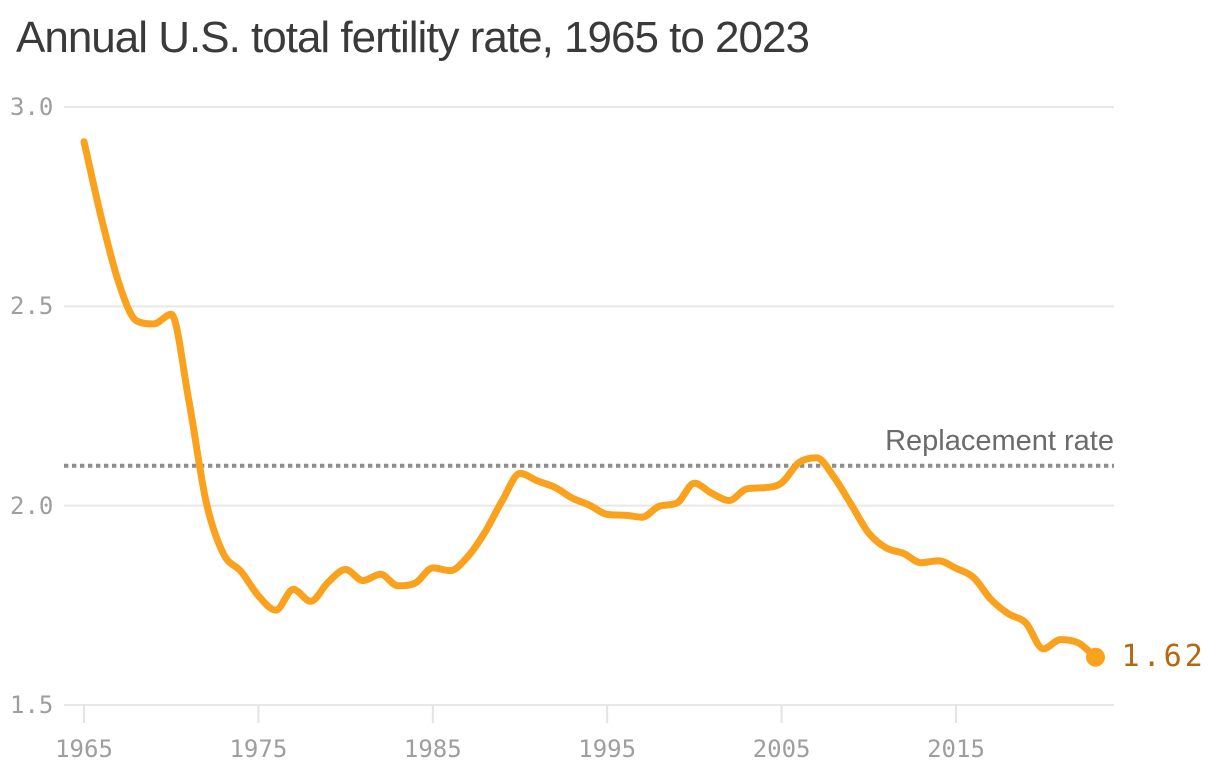 Image resolution: width=1220 pixels, height=774 pixels. Describe the element at coordinates (607, 749) in the screenshot. I see `x-tick-label: 1995` at that location.